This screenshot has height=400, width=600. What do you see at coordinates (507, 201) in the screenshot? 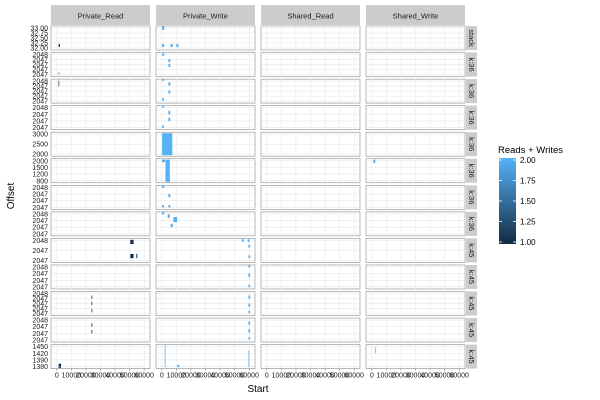
I see `legend-colorbar` at bounding box center [507, 201].